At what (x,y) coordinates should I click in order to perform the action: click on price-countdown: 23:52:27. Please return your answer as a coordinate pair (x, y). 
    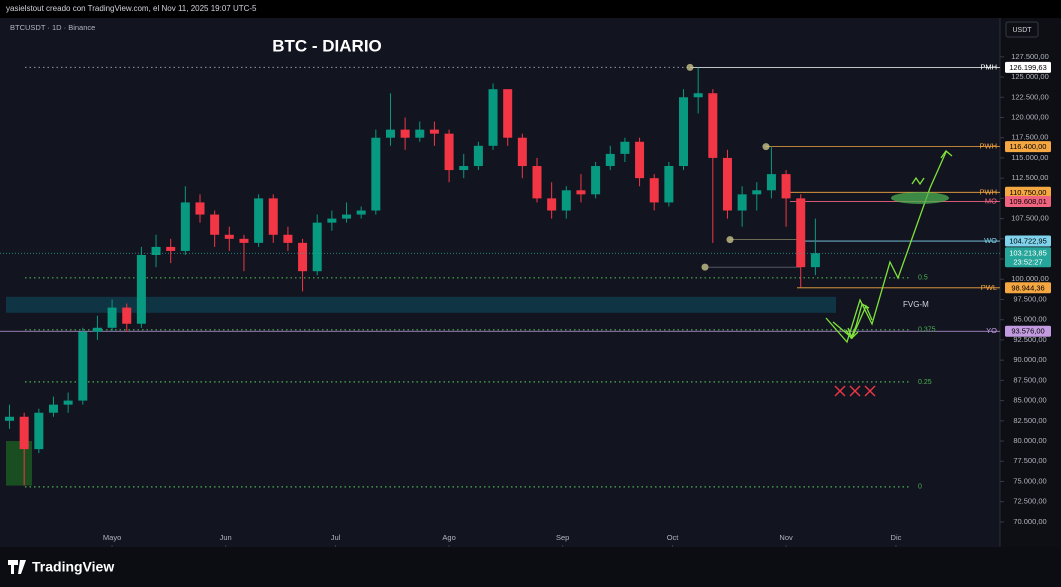
    Looking at the image, I should click on (1027, 261).